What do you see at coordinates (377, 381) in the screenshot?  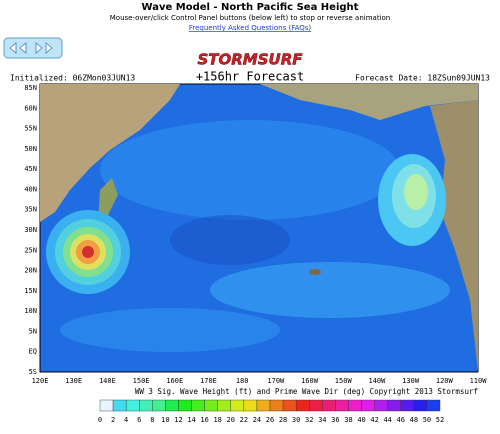 I see `lon-label: 140W` at bounding box center [377, 381].